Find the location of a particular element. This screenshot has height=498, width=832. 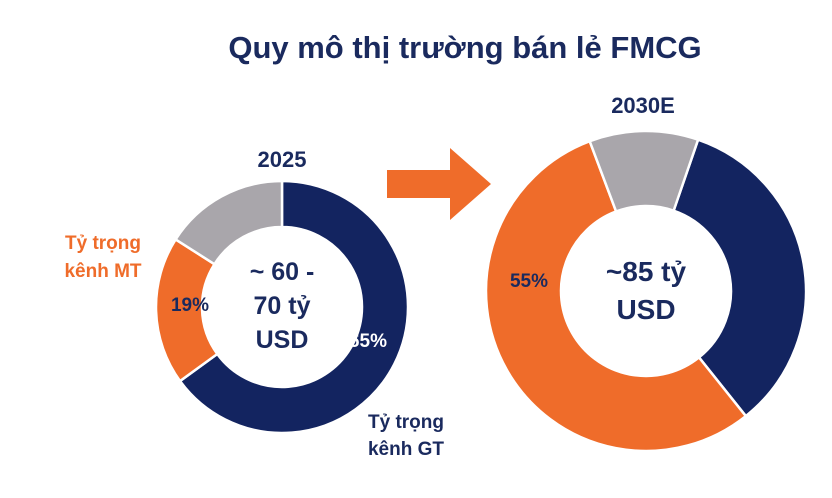

donut-2030e-center-line-1: ~85 tỷ is located at coordinates (646, 271).